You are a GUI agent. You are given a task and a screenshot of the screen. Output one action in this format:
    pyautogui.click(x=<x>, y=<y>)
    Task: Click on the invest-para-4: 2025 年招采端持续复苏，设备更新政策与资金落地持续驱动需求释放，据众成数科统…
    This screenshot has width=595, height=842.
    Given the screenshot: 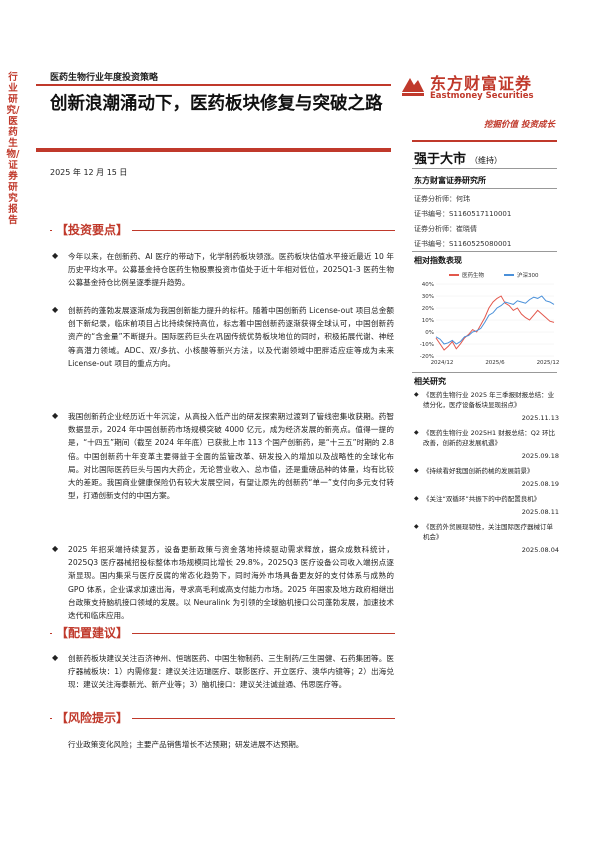 What is the action you would take?
    pyautogui.click(x=231, y=583)
    